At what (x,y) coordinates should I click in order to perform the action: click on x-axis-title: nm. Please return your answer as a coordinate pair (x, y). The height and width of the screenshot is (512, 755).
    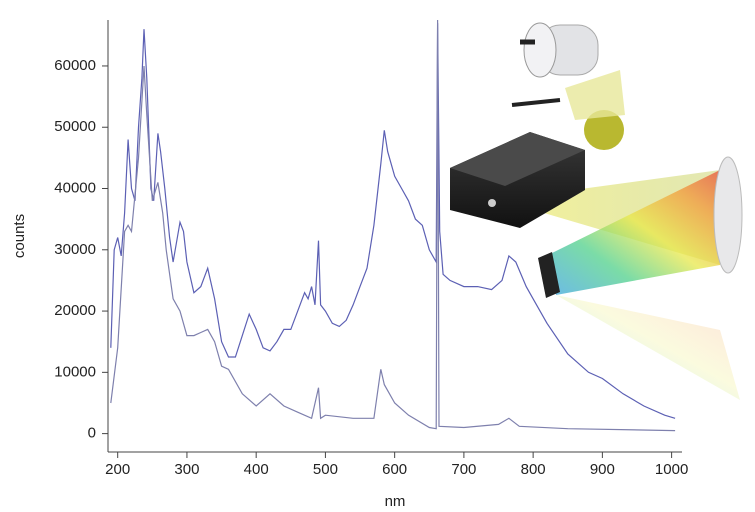
    Looking at the image, I should click on (395, 501).